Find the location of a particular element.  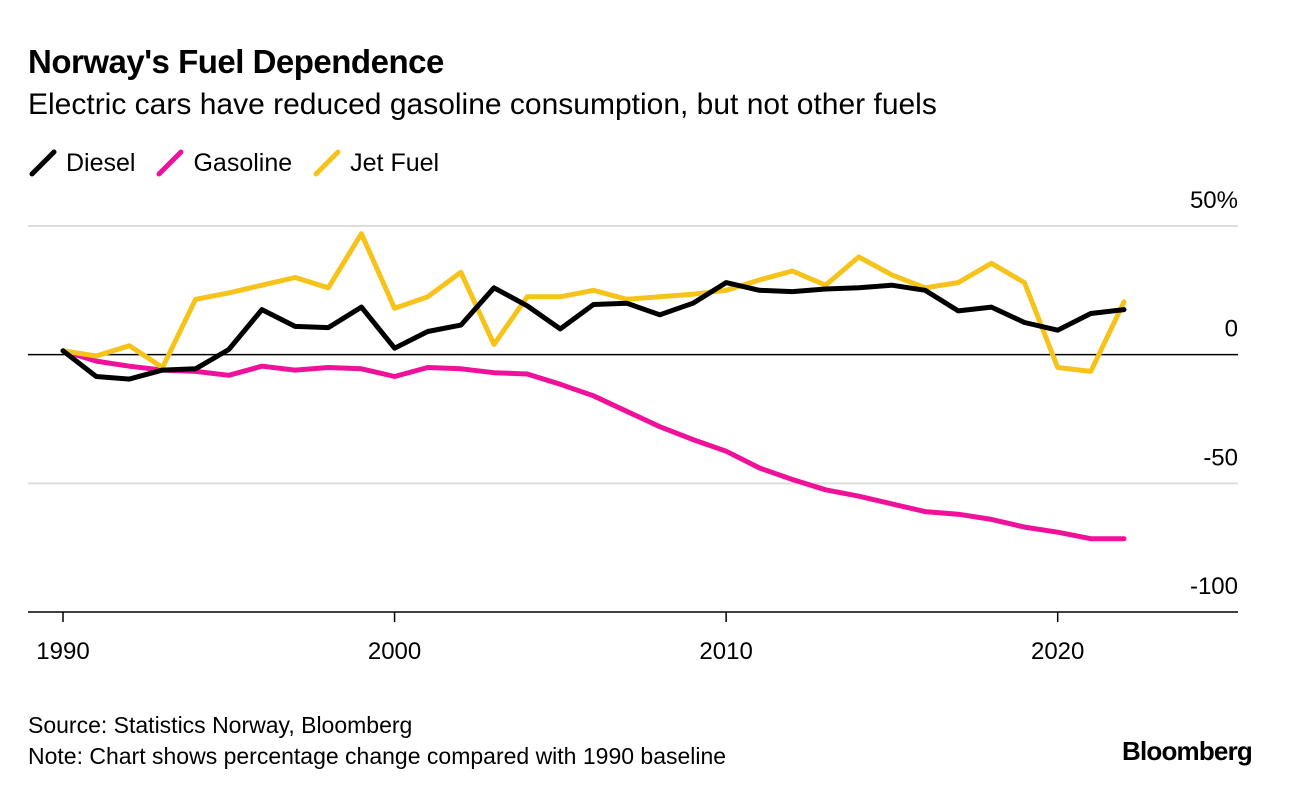

legend-label-jet-fuel: Jet Fuel is located at coordinates (395, 163).